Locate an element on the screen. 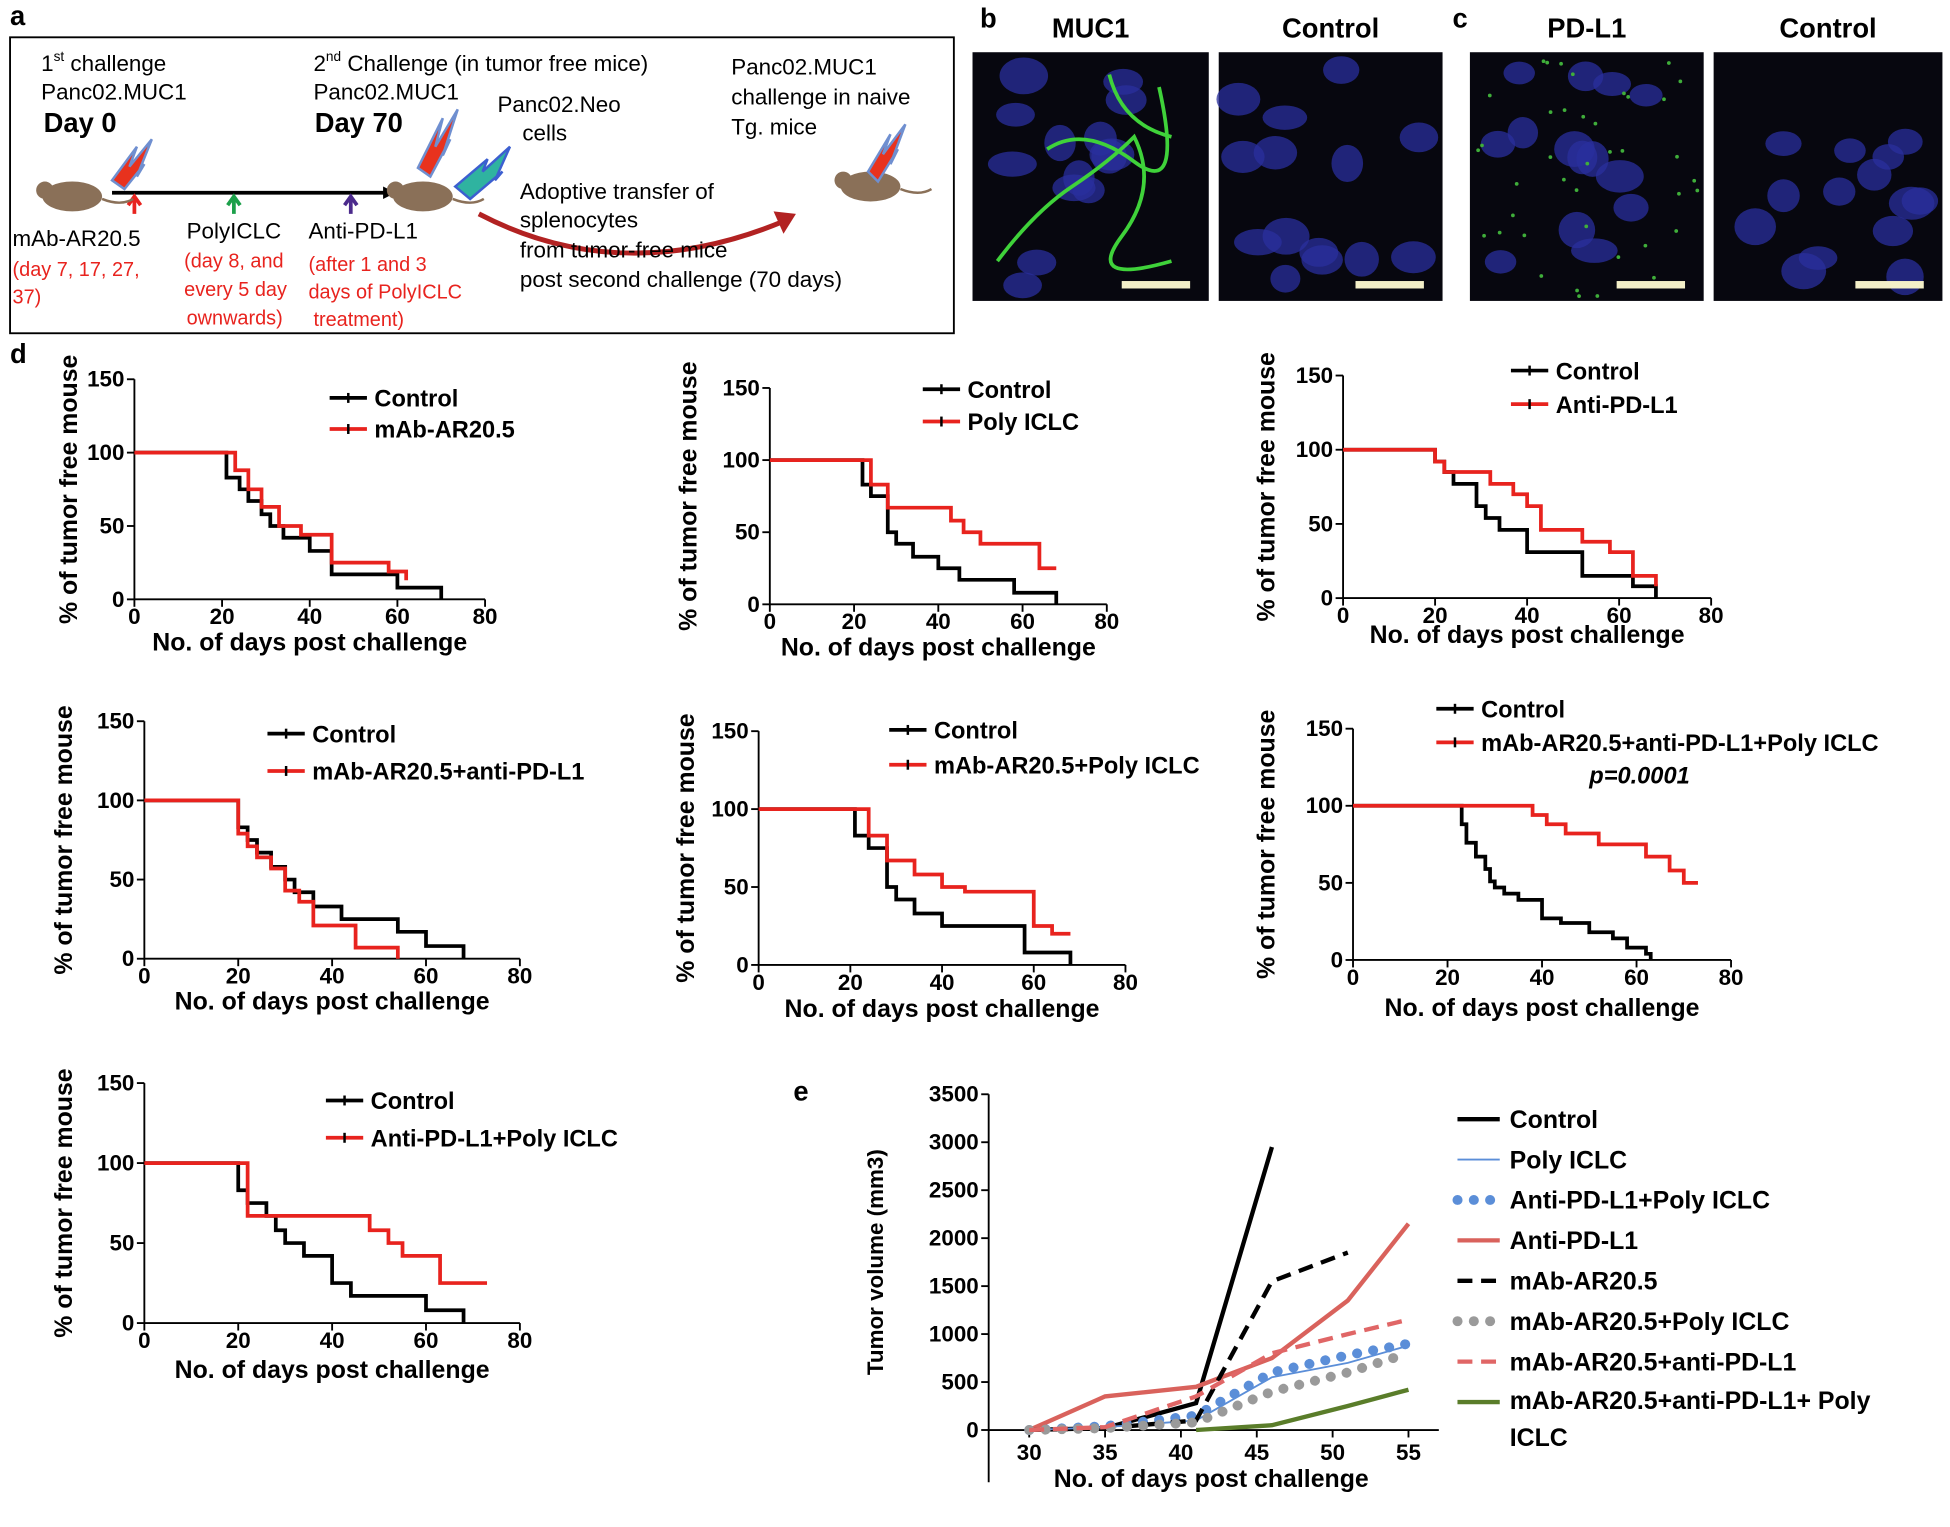 This screenshot has height=1527, width=1950. x-tick-label: 45 is located at coordinates (1256, 1452).